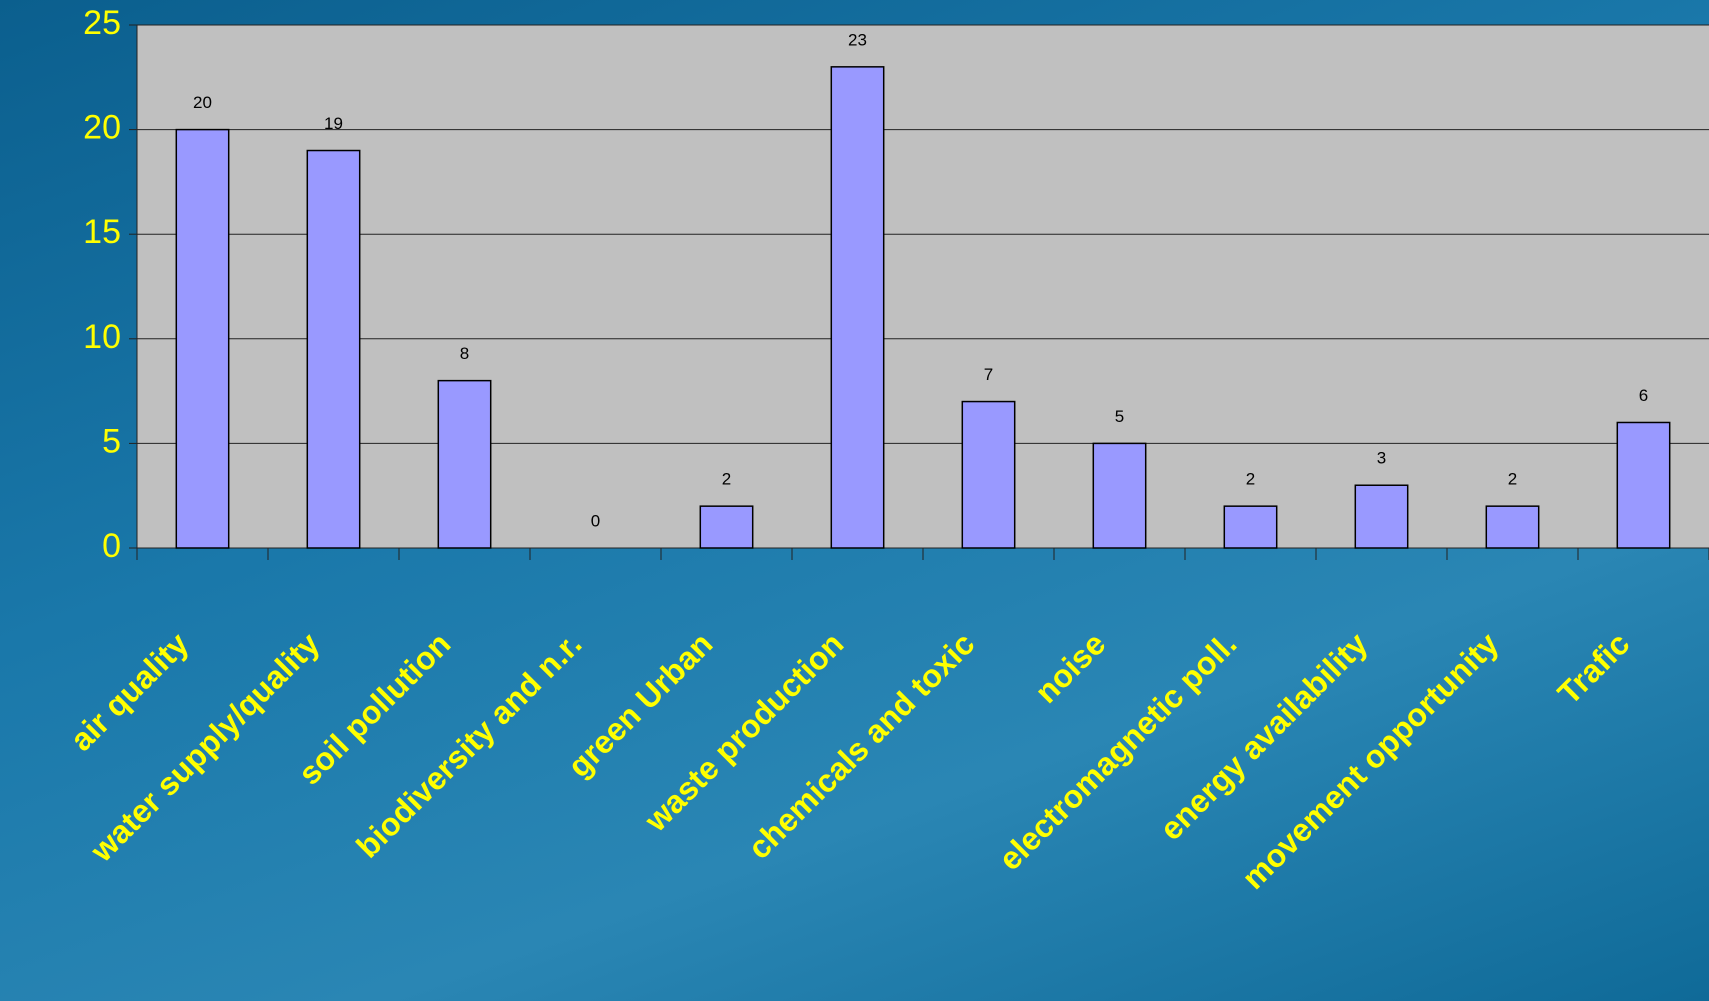 This screenshot has width=1709, height=1001. I want to click on x-tick-label: noise, so click(1070, 667).